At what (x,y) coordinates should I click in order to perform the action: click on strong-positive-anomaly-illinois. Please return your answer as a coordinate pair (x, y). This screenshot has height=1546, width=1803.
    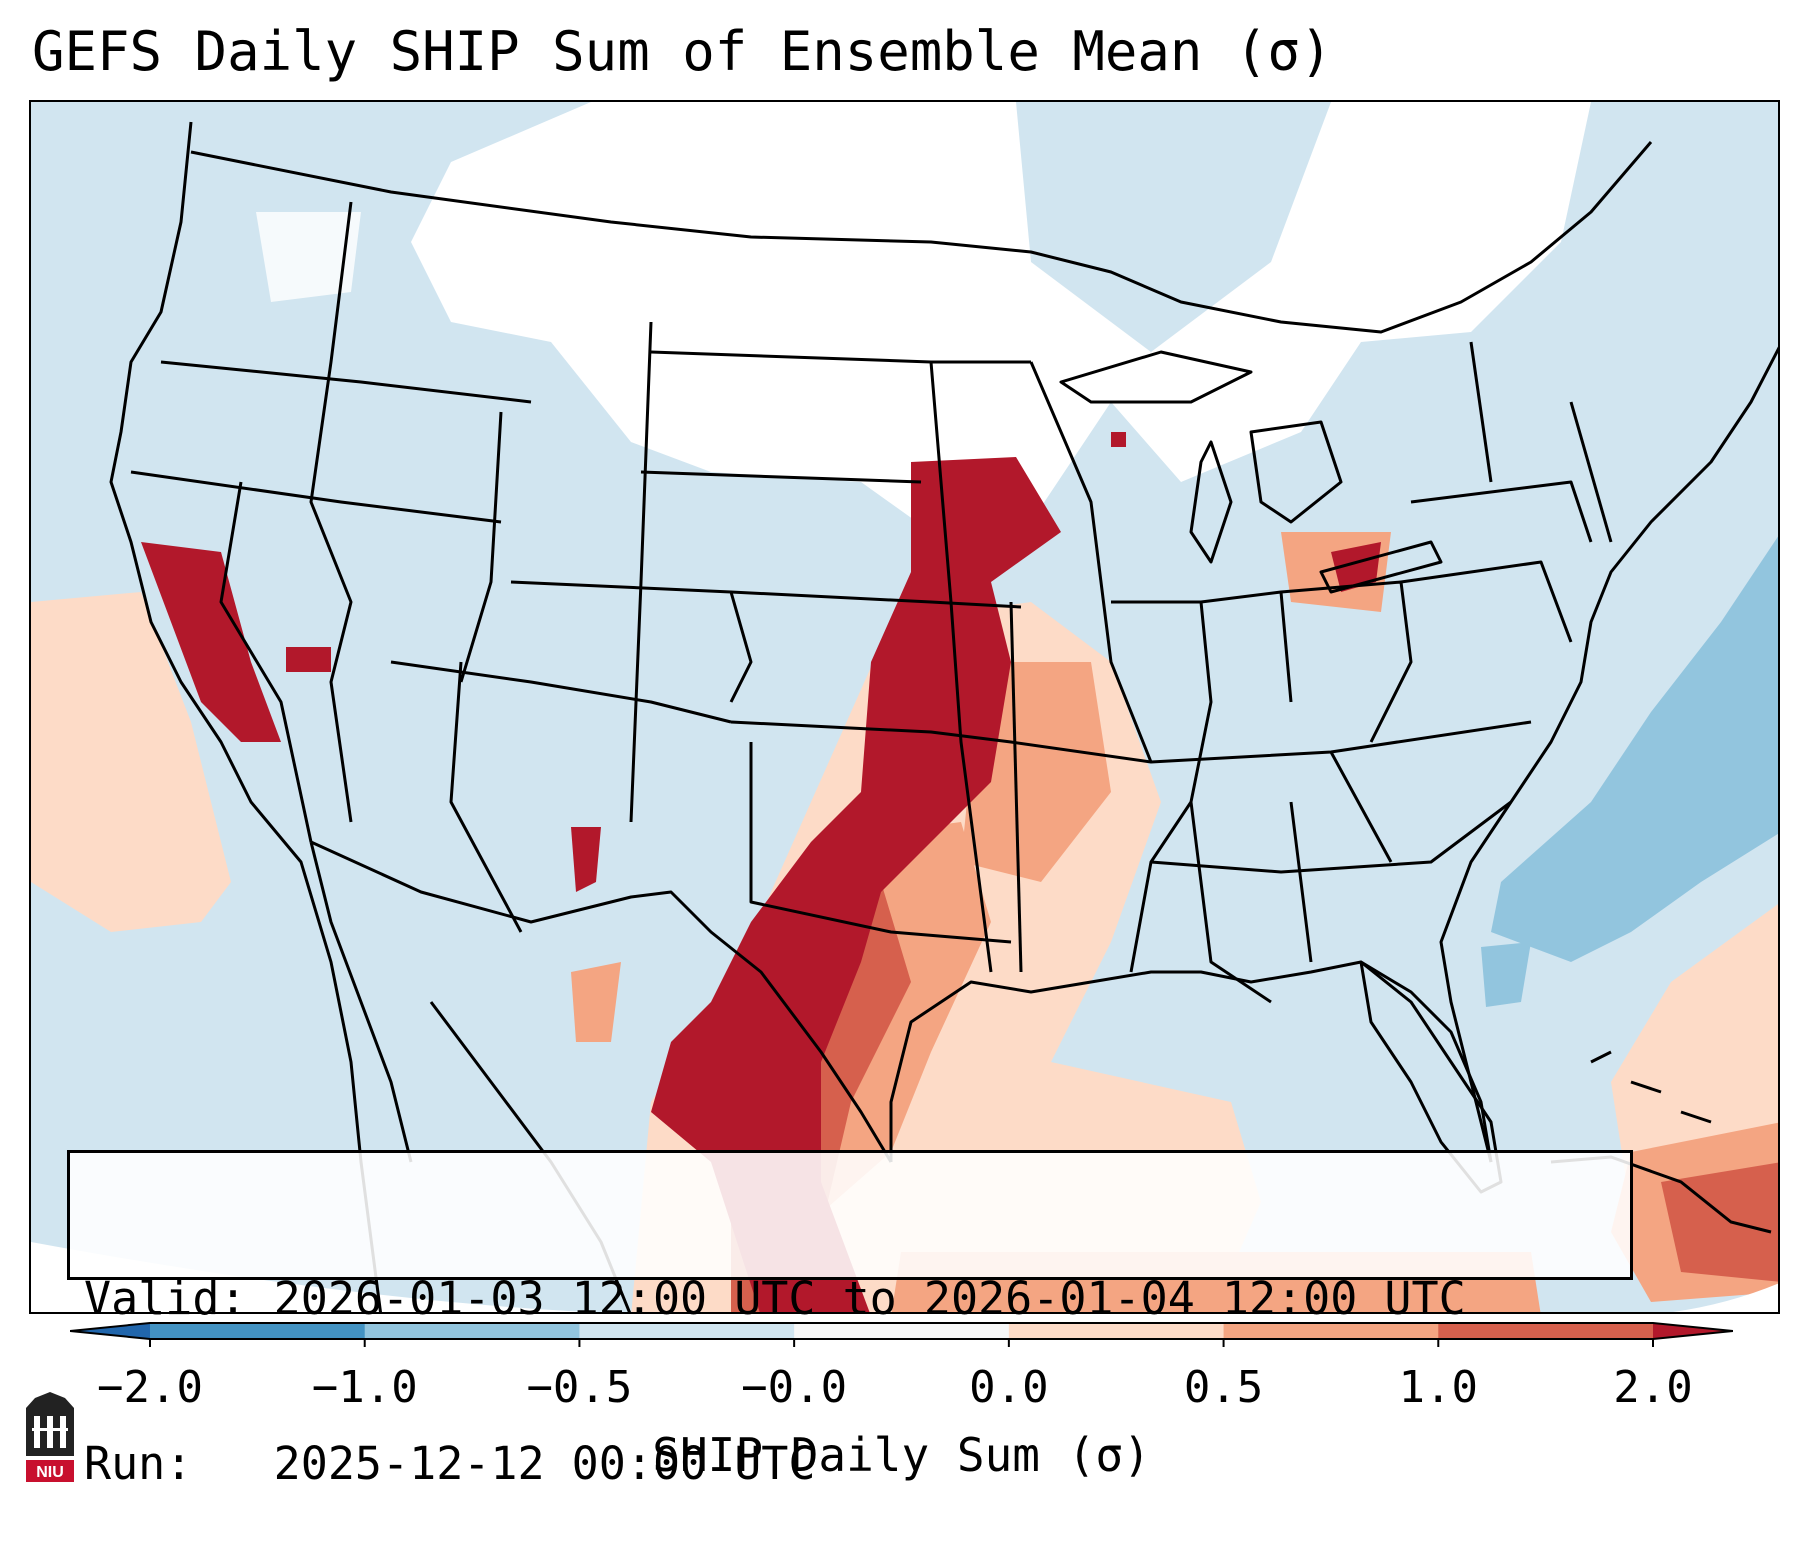
    Looking at the image, I should click on (1118, 439).